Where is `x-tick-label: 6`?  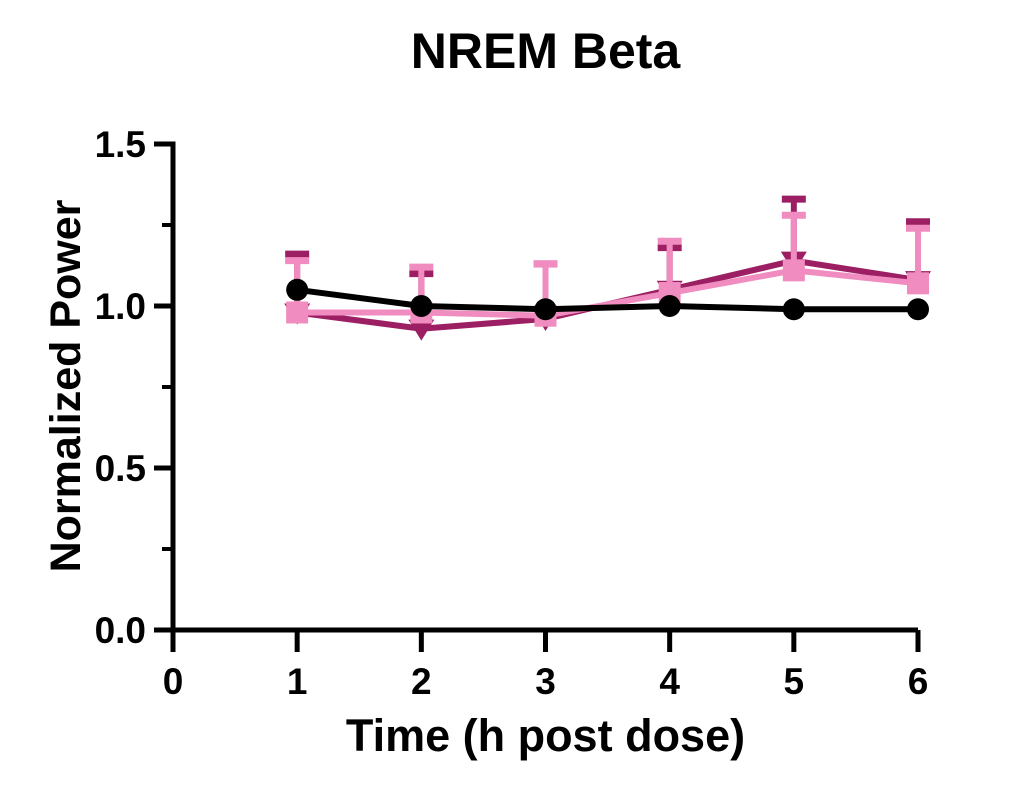 x-tick-label: 6 is located at coordinates (918, 681).